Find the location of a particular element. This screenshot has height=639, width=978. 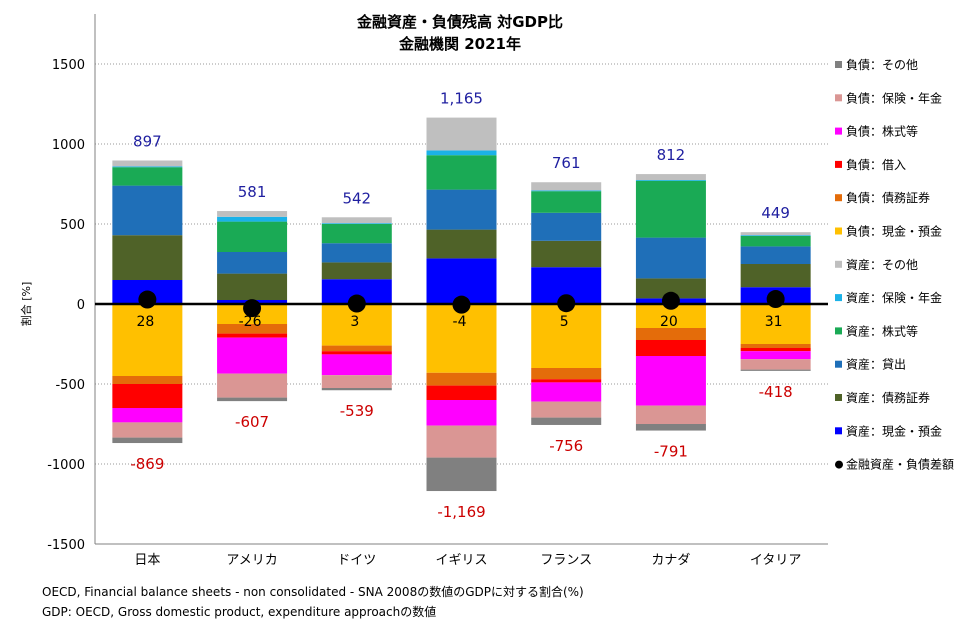

net-balance-label: 28 is located at coordinates (145, 322).